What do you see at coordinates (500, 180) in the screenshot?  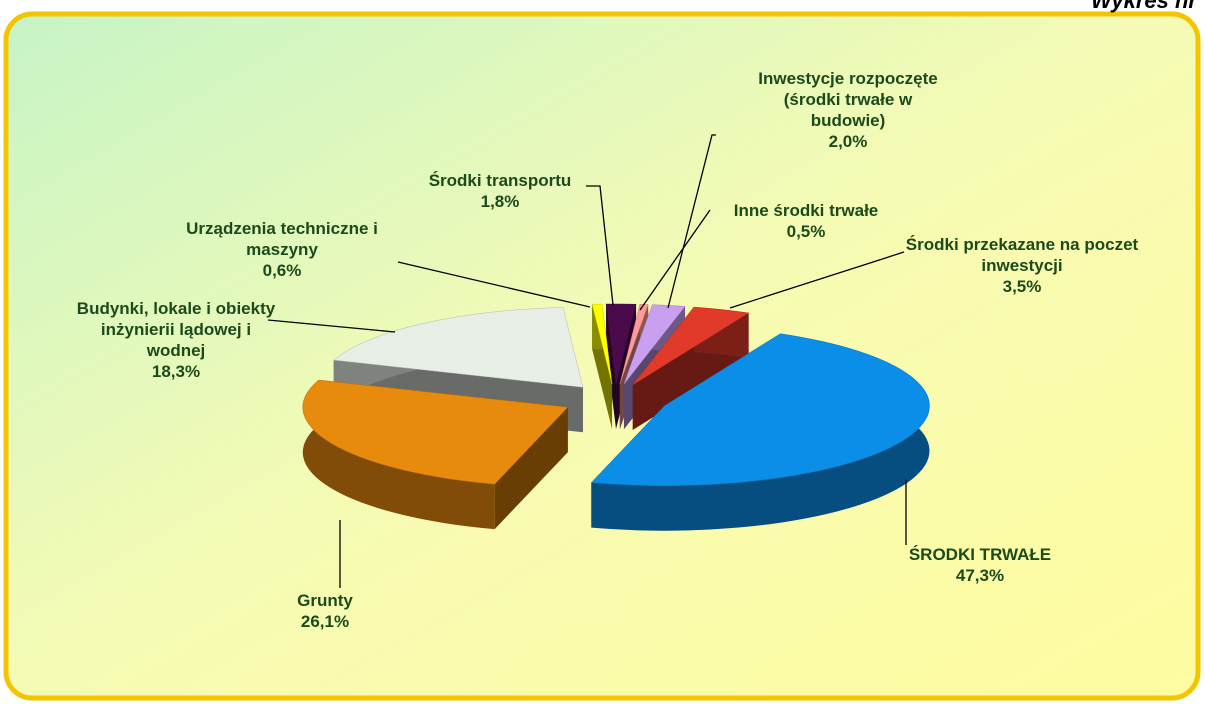 I see `category-label: Środki transportu` at bounding box center [500, 180].